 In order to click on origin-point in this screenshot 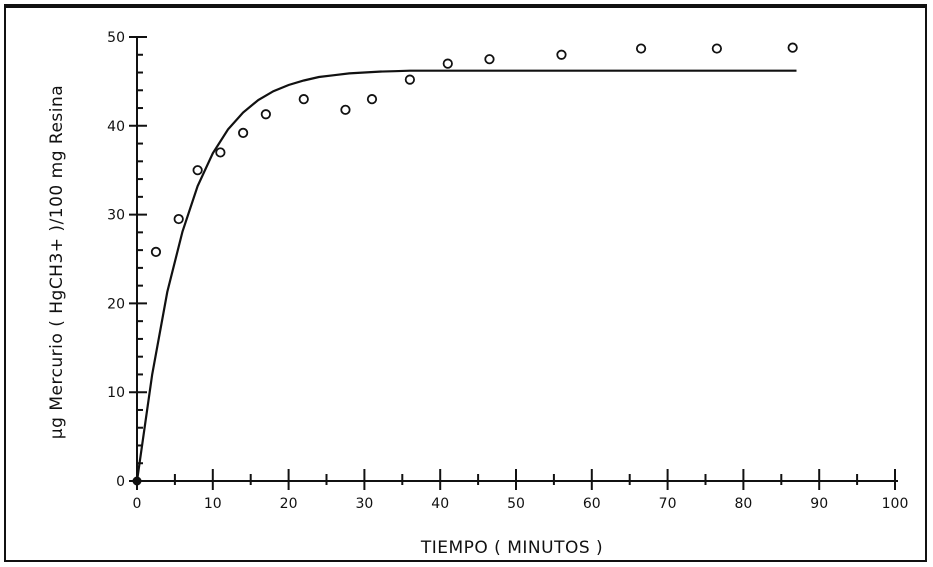, I will do `click(137, 481)`.